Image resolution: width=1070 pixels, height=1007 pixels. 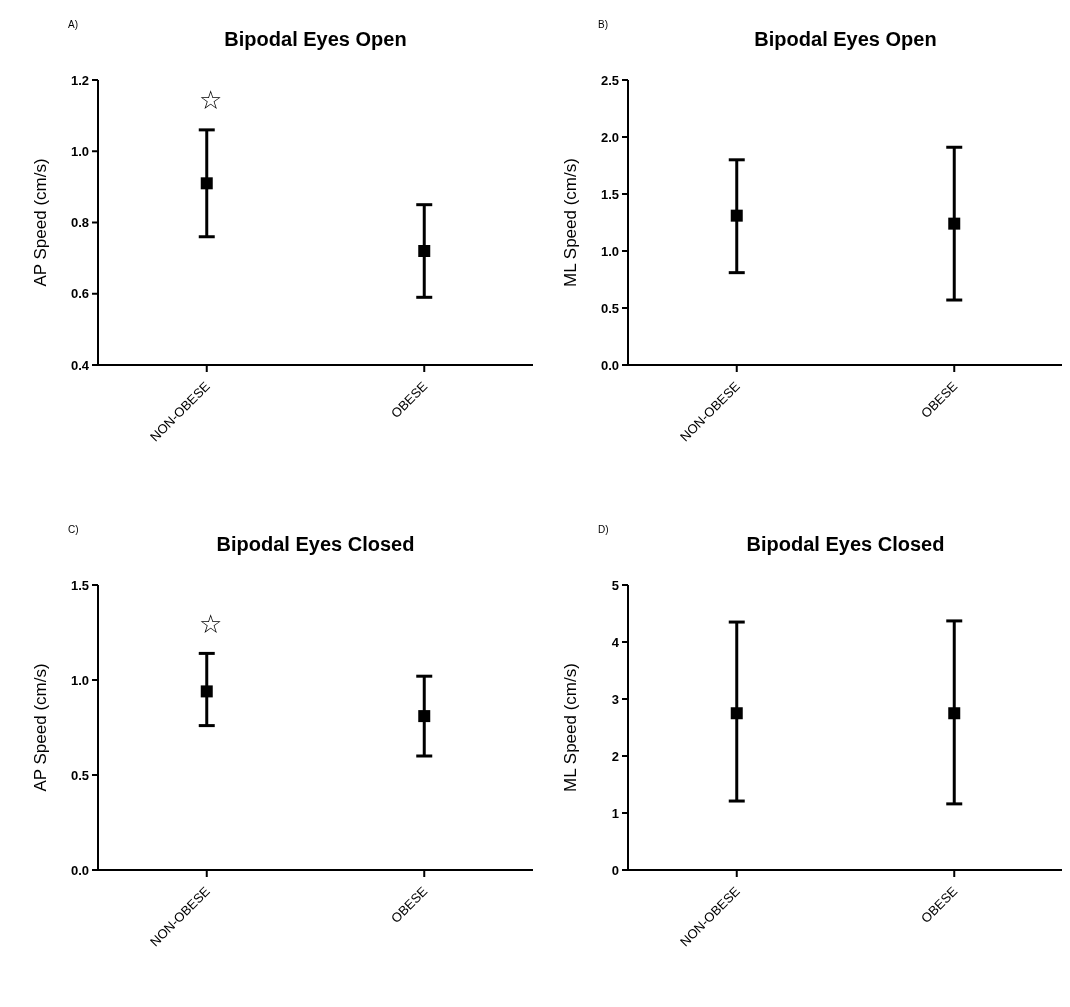 What do you see at coordinates (615, 699) in the screenshot?
I see `y-tick-label: 3` at bounding box center [615, 699].